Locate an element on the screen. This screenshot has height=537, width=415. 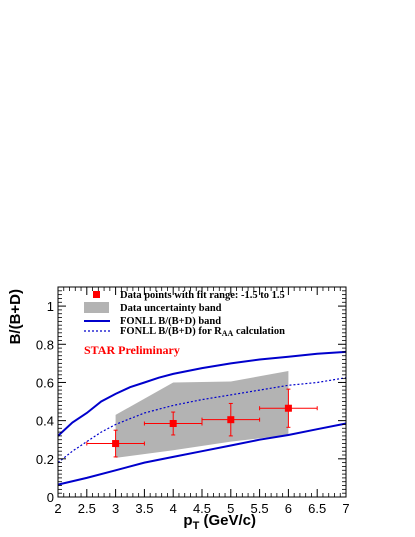
star-preliminary-annotation: STAR Preliminary is located at coordinates (132, 350).